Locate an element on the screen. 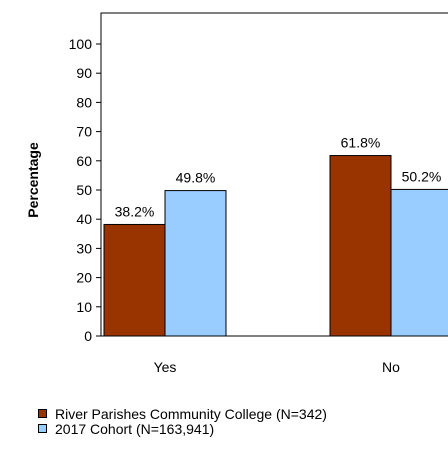 The height and width of the screenshot is (451, 448). y-tick-label: 60 is located at coordinates (84, 161).